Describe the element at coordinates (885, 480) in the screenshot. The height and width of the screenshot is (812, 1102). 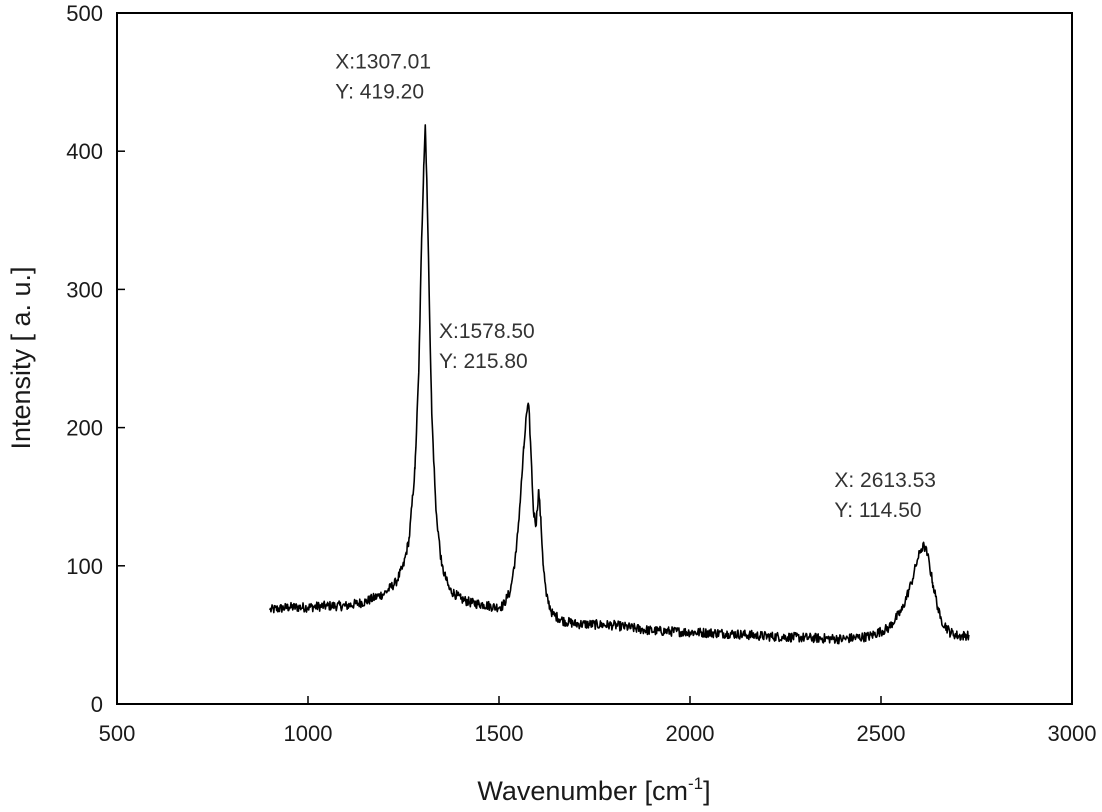
I see `peak-annotation-x: X: 2613.53` at that location.